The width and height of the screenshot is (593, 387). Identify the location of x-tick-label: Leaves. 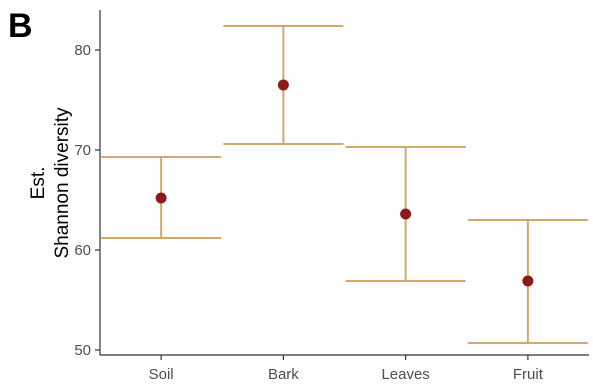
(405, 374).